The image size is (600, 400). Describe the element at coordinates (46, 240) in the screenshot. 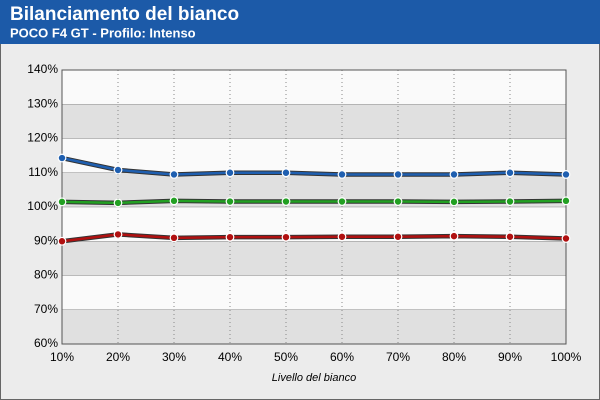

I see `y-tick-label: 90%` at that location.